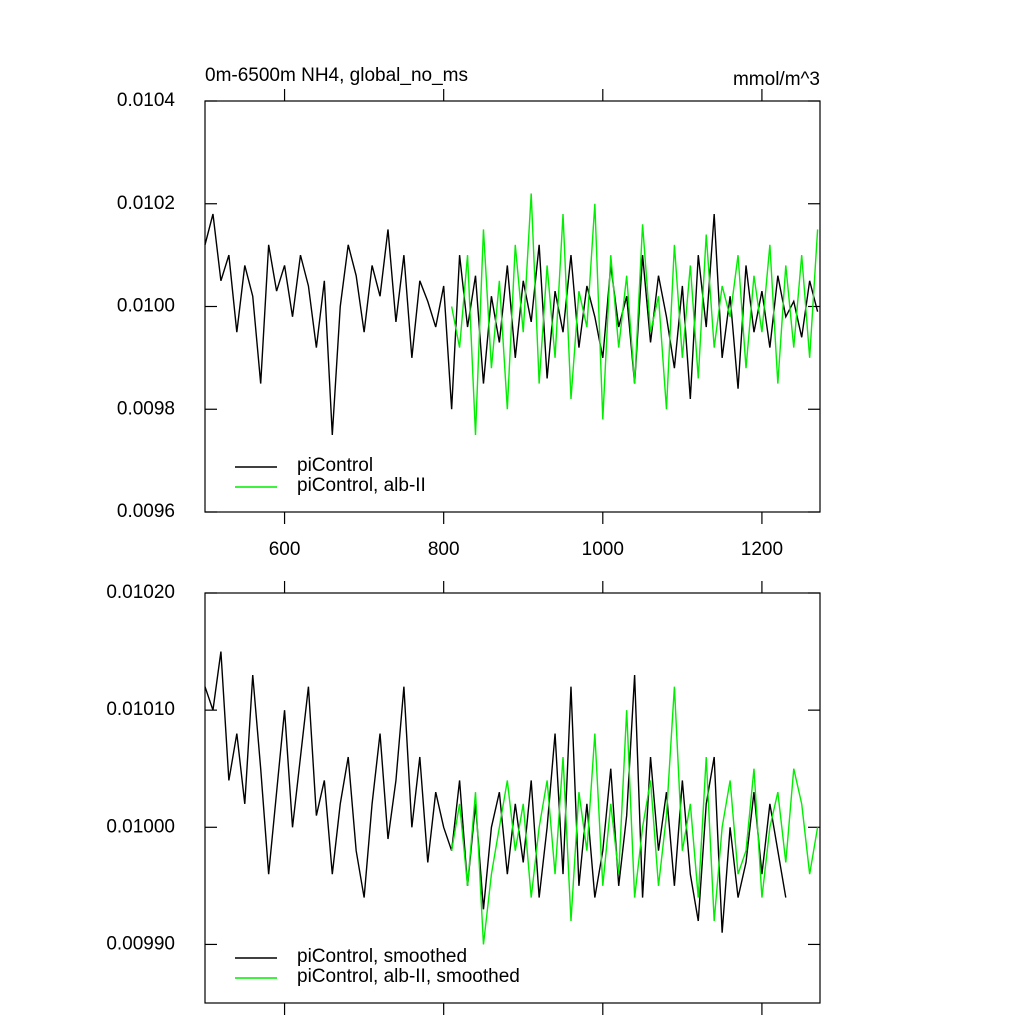 Image resolution: width=1024 pixels, height=1029 pixels. What do you see at coordinates (146, 203) in the screenshot?
I see `y-tick-label: 0.0102` at bounding box center [146, 203].